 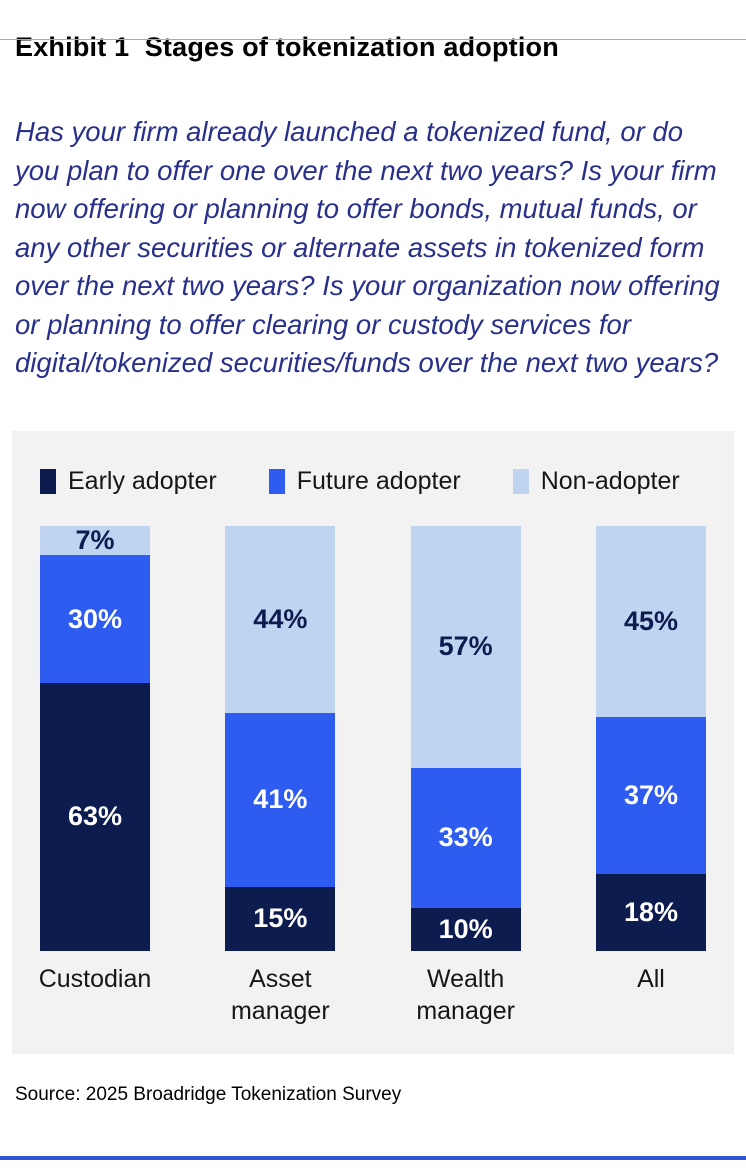 I want to click on bar-segment: 33%, so click(x=465, y=837).